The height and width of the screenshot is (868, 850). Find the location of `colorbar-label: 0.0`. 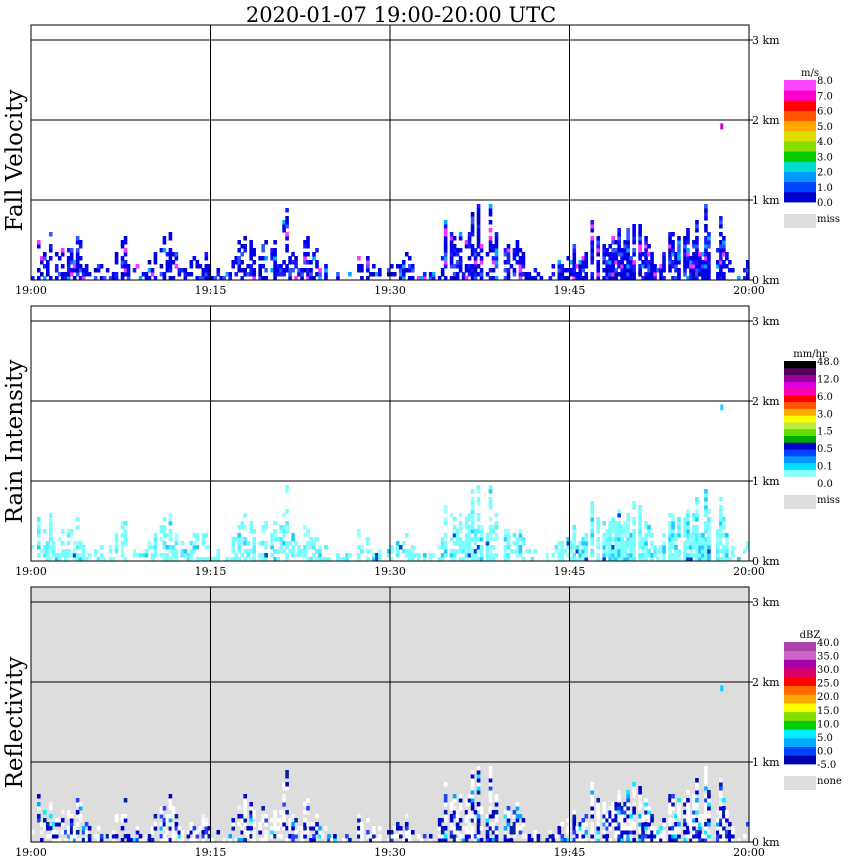

colorbar-label: 0.0 is located at coordinates (825, 203).